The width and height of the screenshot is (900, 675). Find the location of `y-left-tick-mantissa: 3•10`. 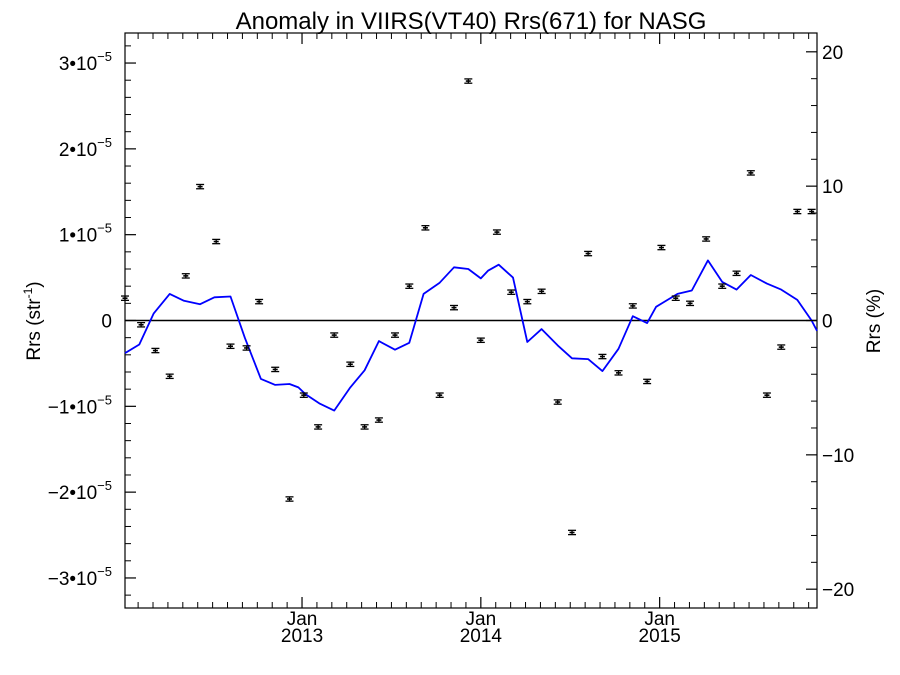

y-left-tick-mantissa: 3•10 is located at coordinates (78, 64).